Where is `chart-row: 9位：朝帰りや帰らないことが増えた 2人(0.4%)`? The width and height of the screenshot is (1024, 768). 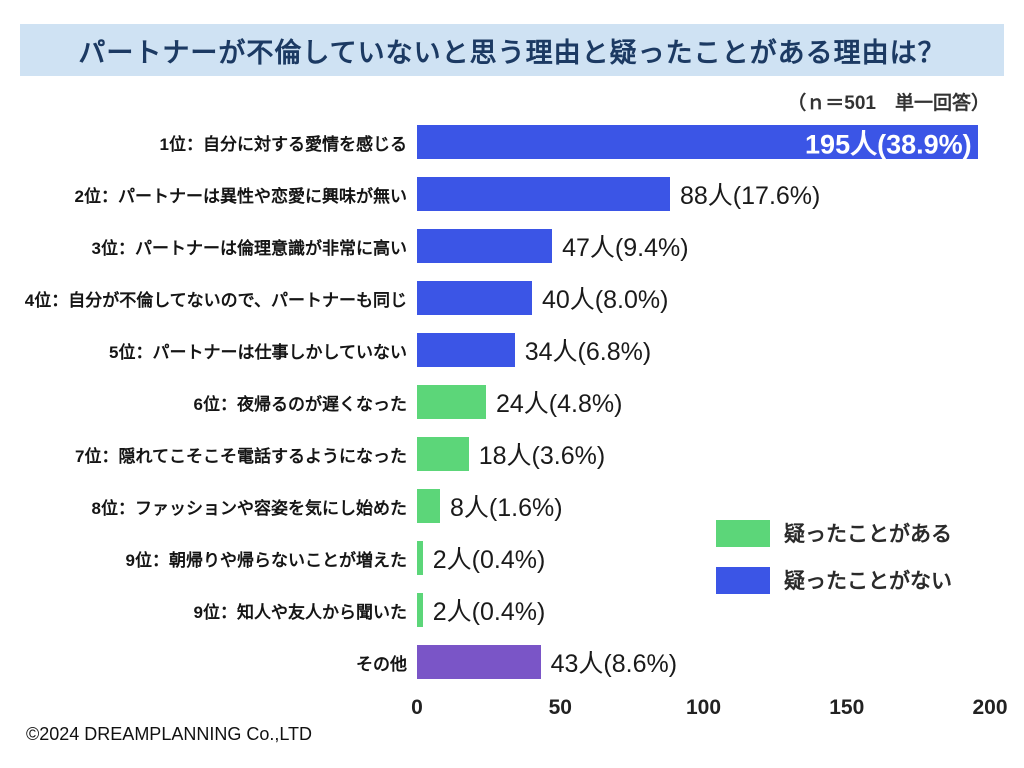
chart-row: 9位：朝帰りや帰らないことが増えた 2人(0.4%) is located at coordinates (506, 558).